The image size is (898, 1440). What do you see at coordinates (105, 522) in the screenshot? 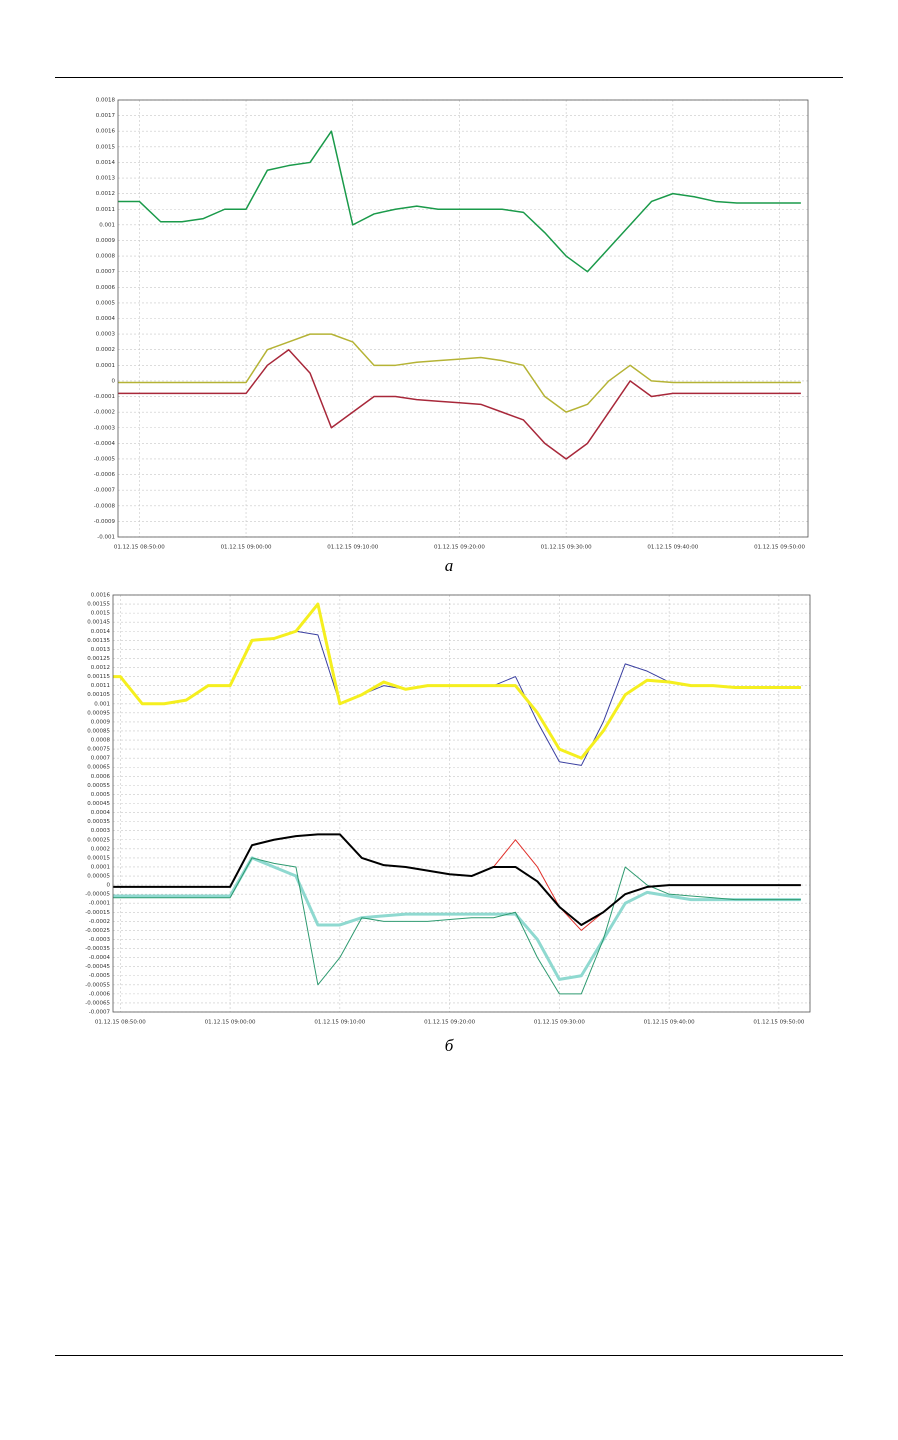
I see `y-tick-label: -0.0009` at bounding box center [105, 522].